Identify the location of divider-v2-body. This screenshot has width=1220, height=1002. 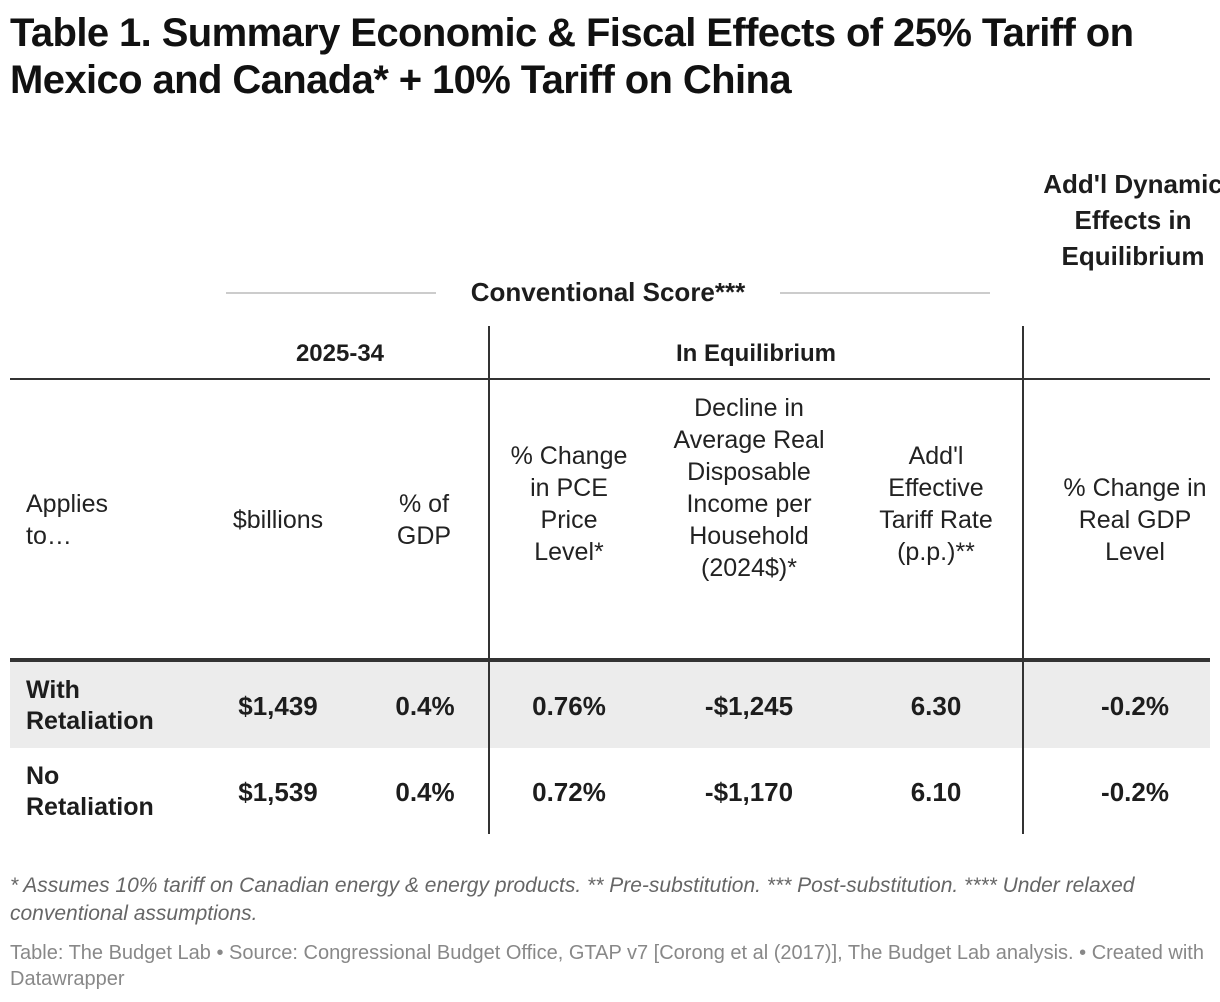
(1023, 748).